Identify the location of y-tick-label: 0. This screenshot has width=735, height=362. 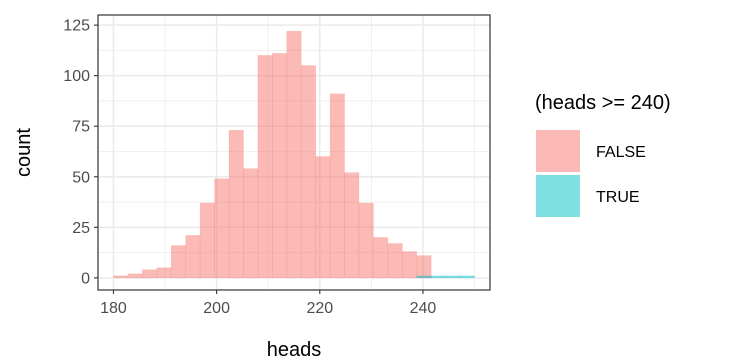
(85, 278).